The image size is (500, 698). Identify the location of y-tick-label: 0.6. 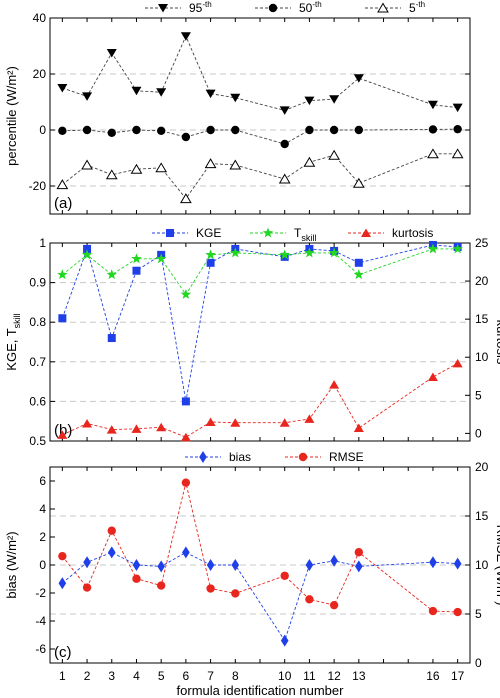
(37, 401).